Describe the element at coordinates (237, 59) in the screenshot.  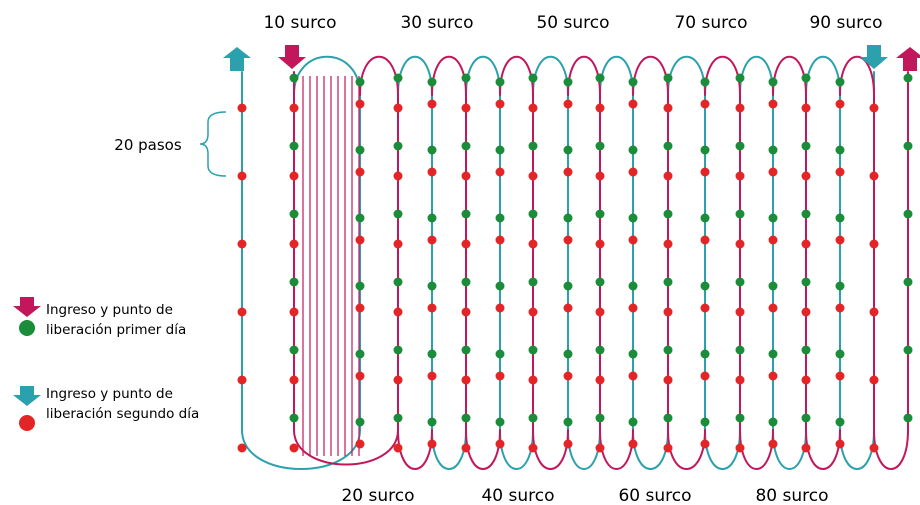
I see `teal-up-arrow-icon` at that location.